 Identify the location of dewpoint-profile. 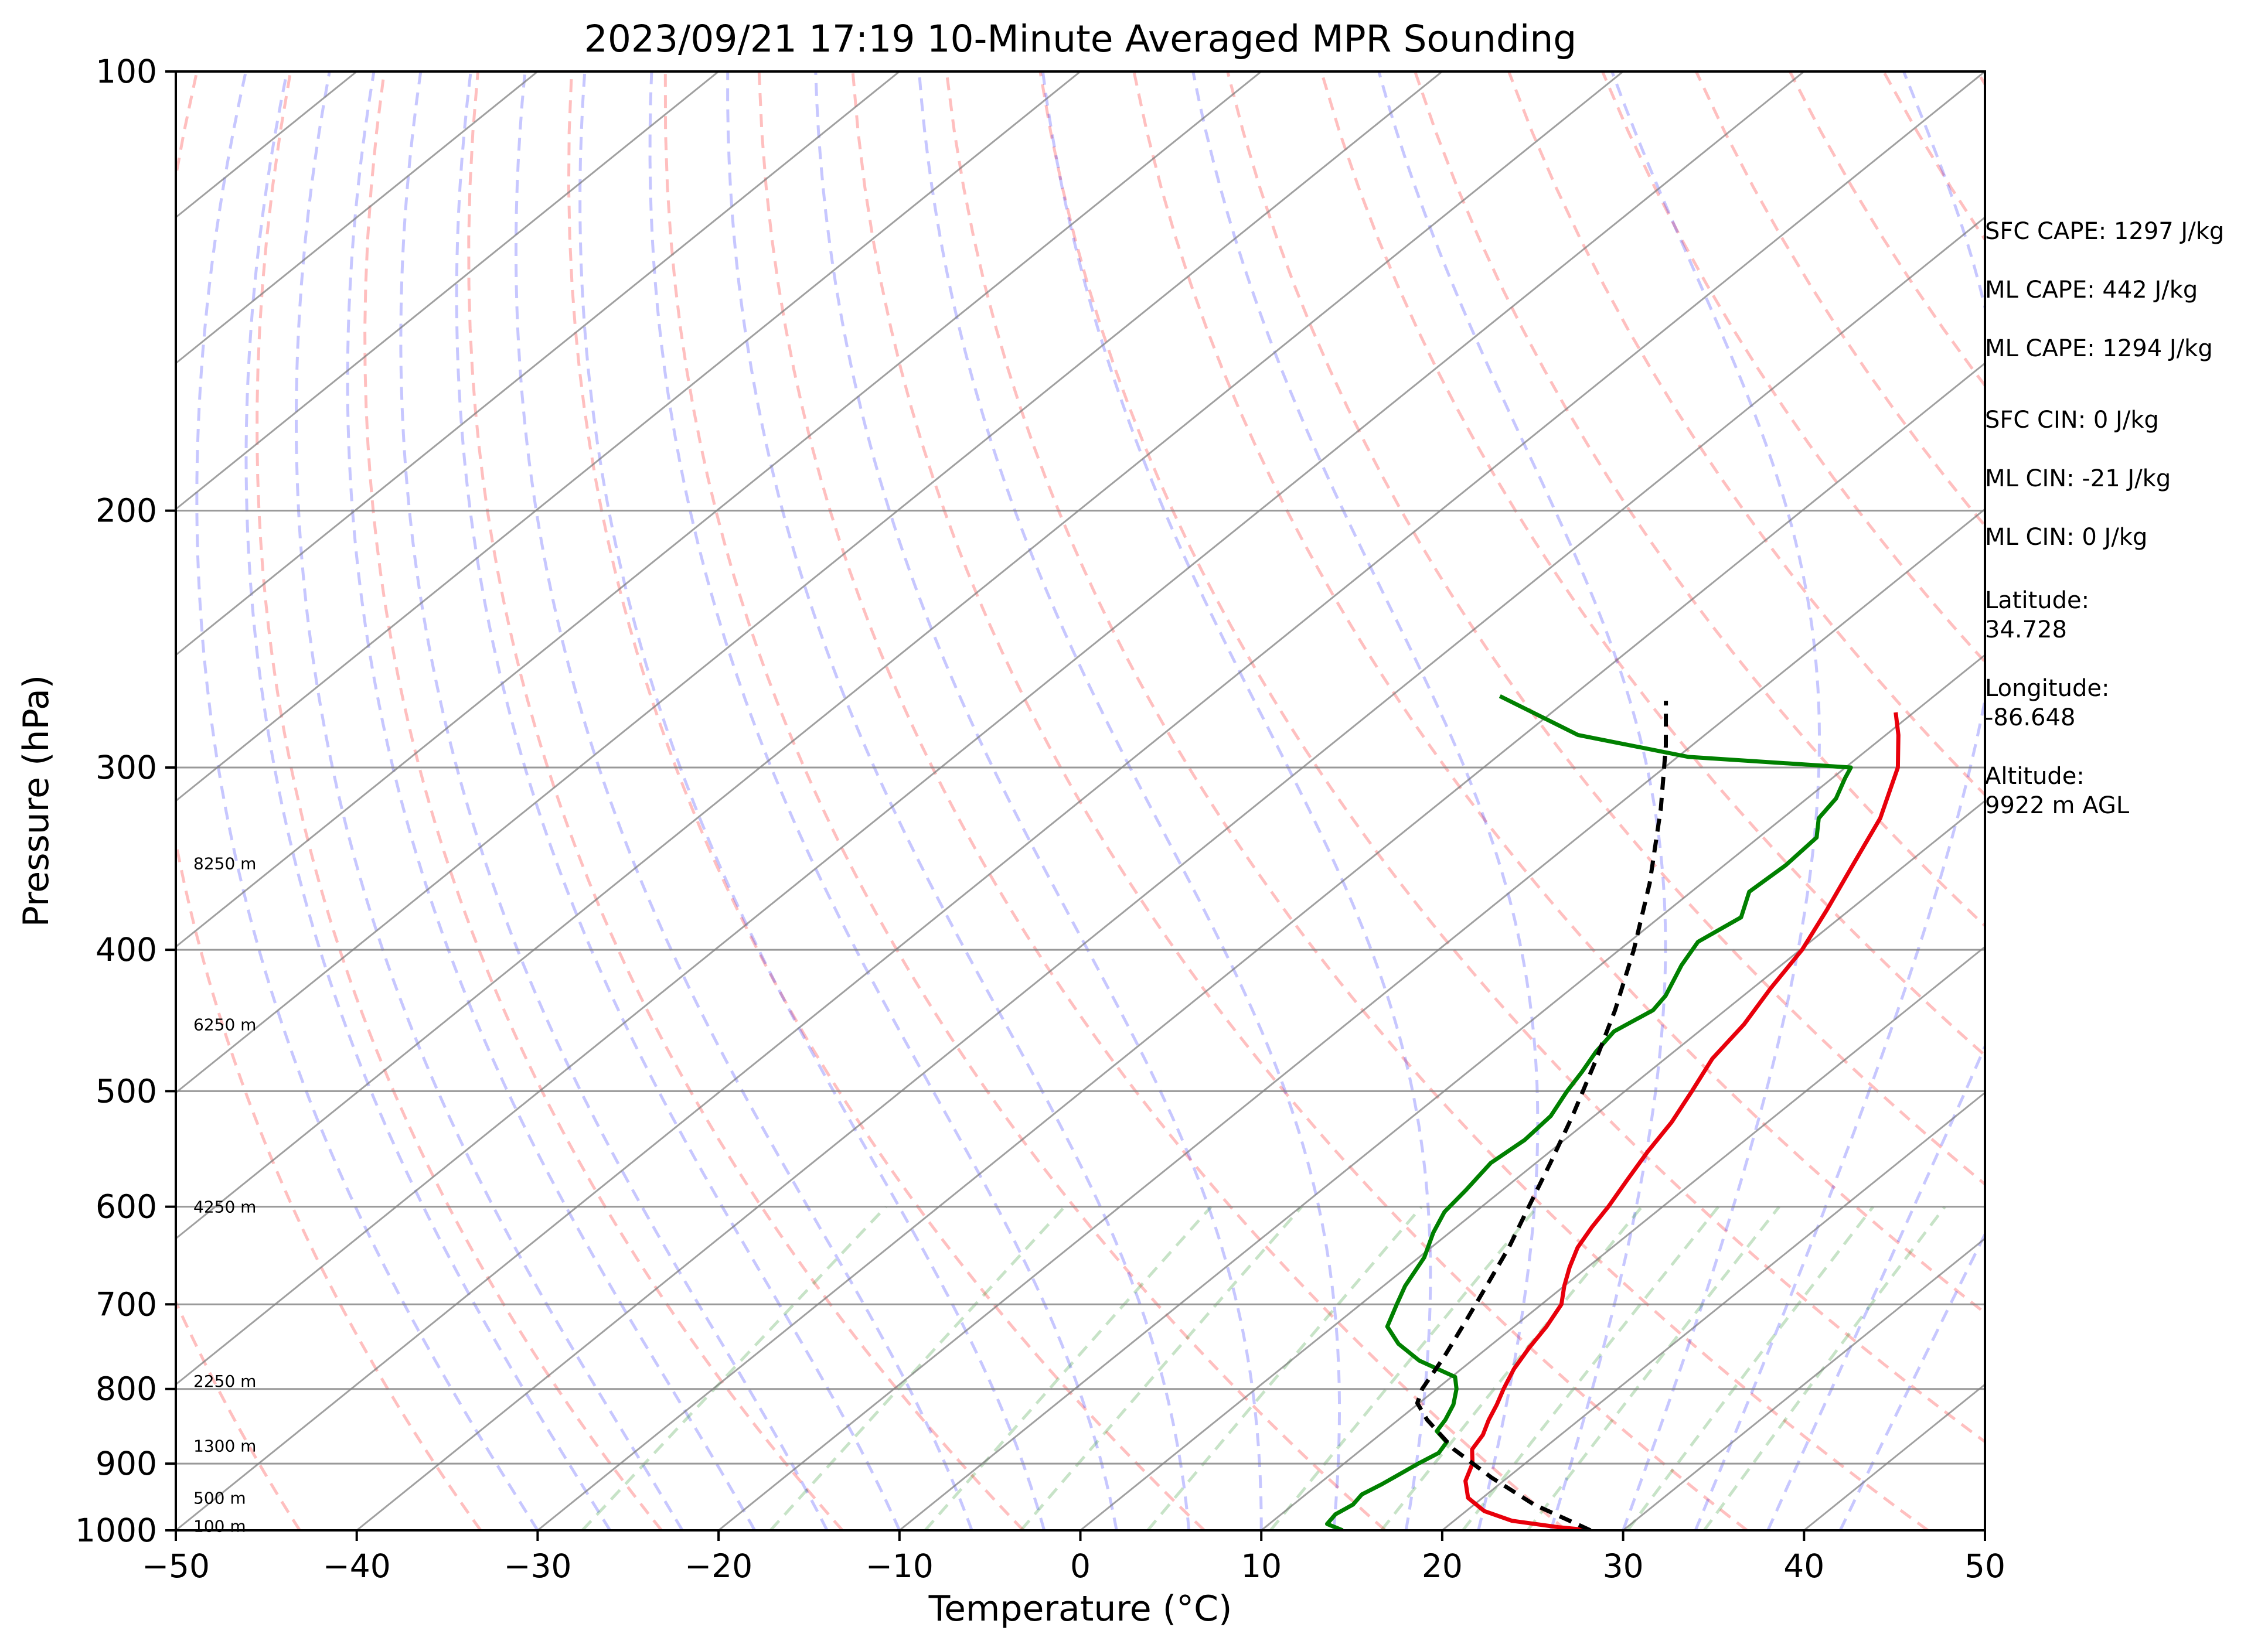
(1589, 1112).